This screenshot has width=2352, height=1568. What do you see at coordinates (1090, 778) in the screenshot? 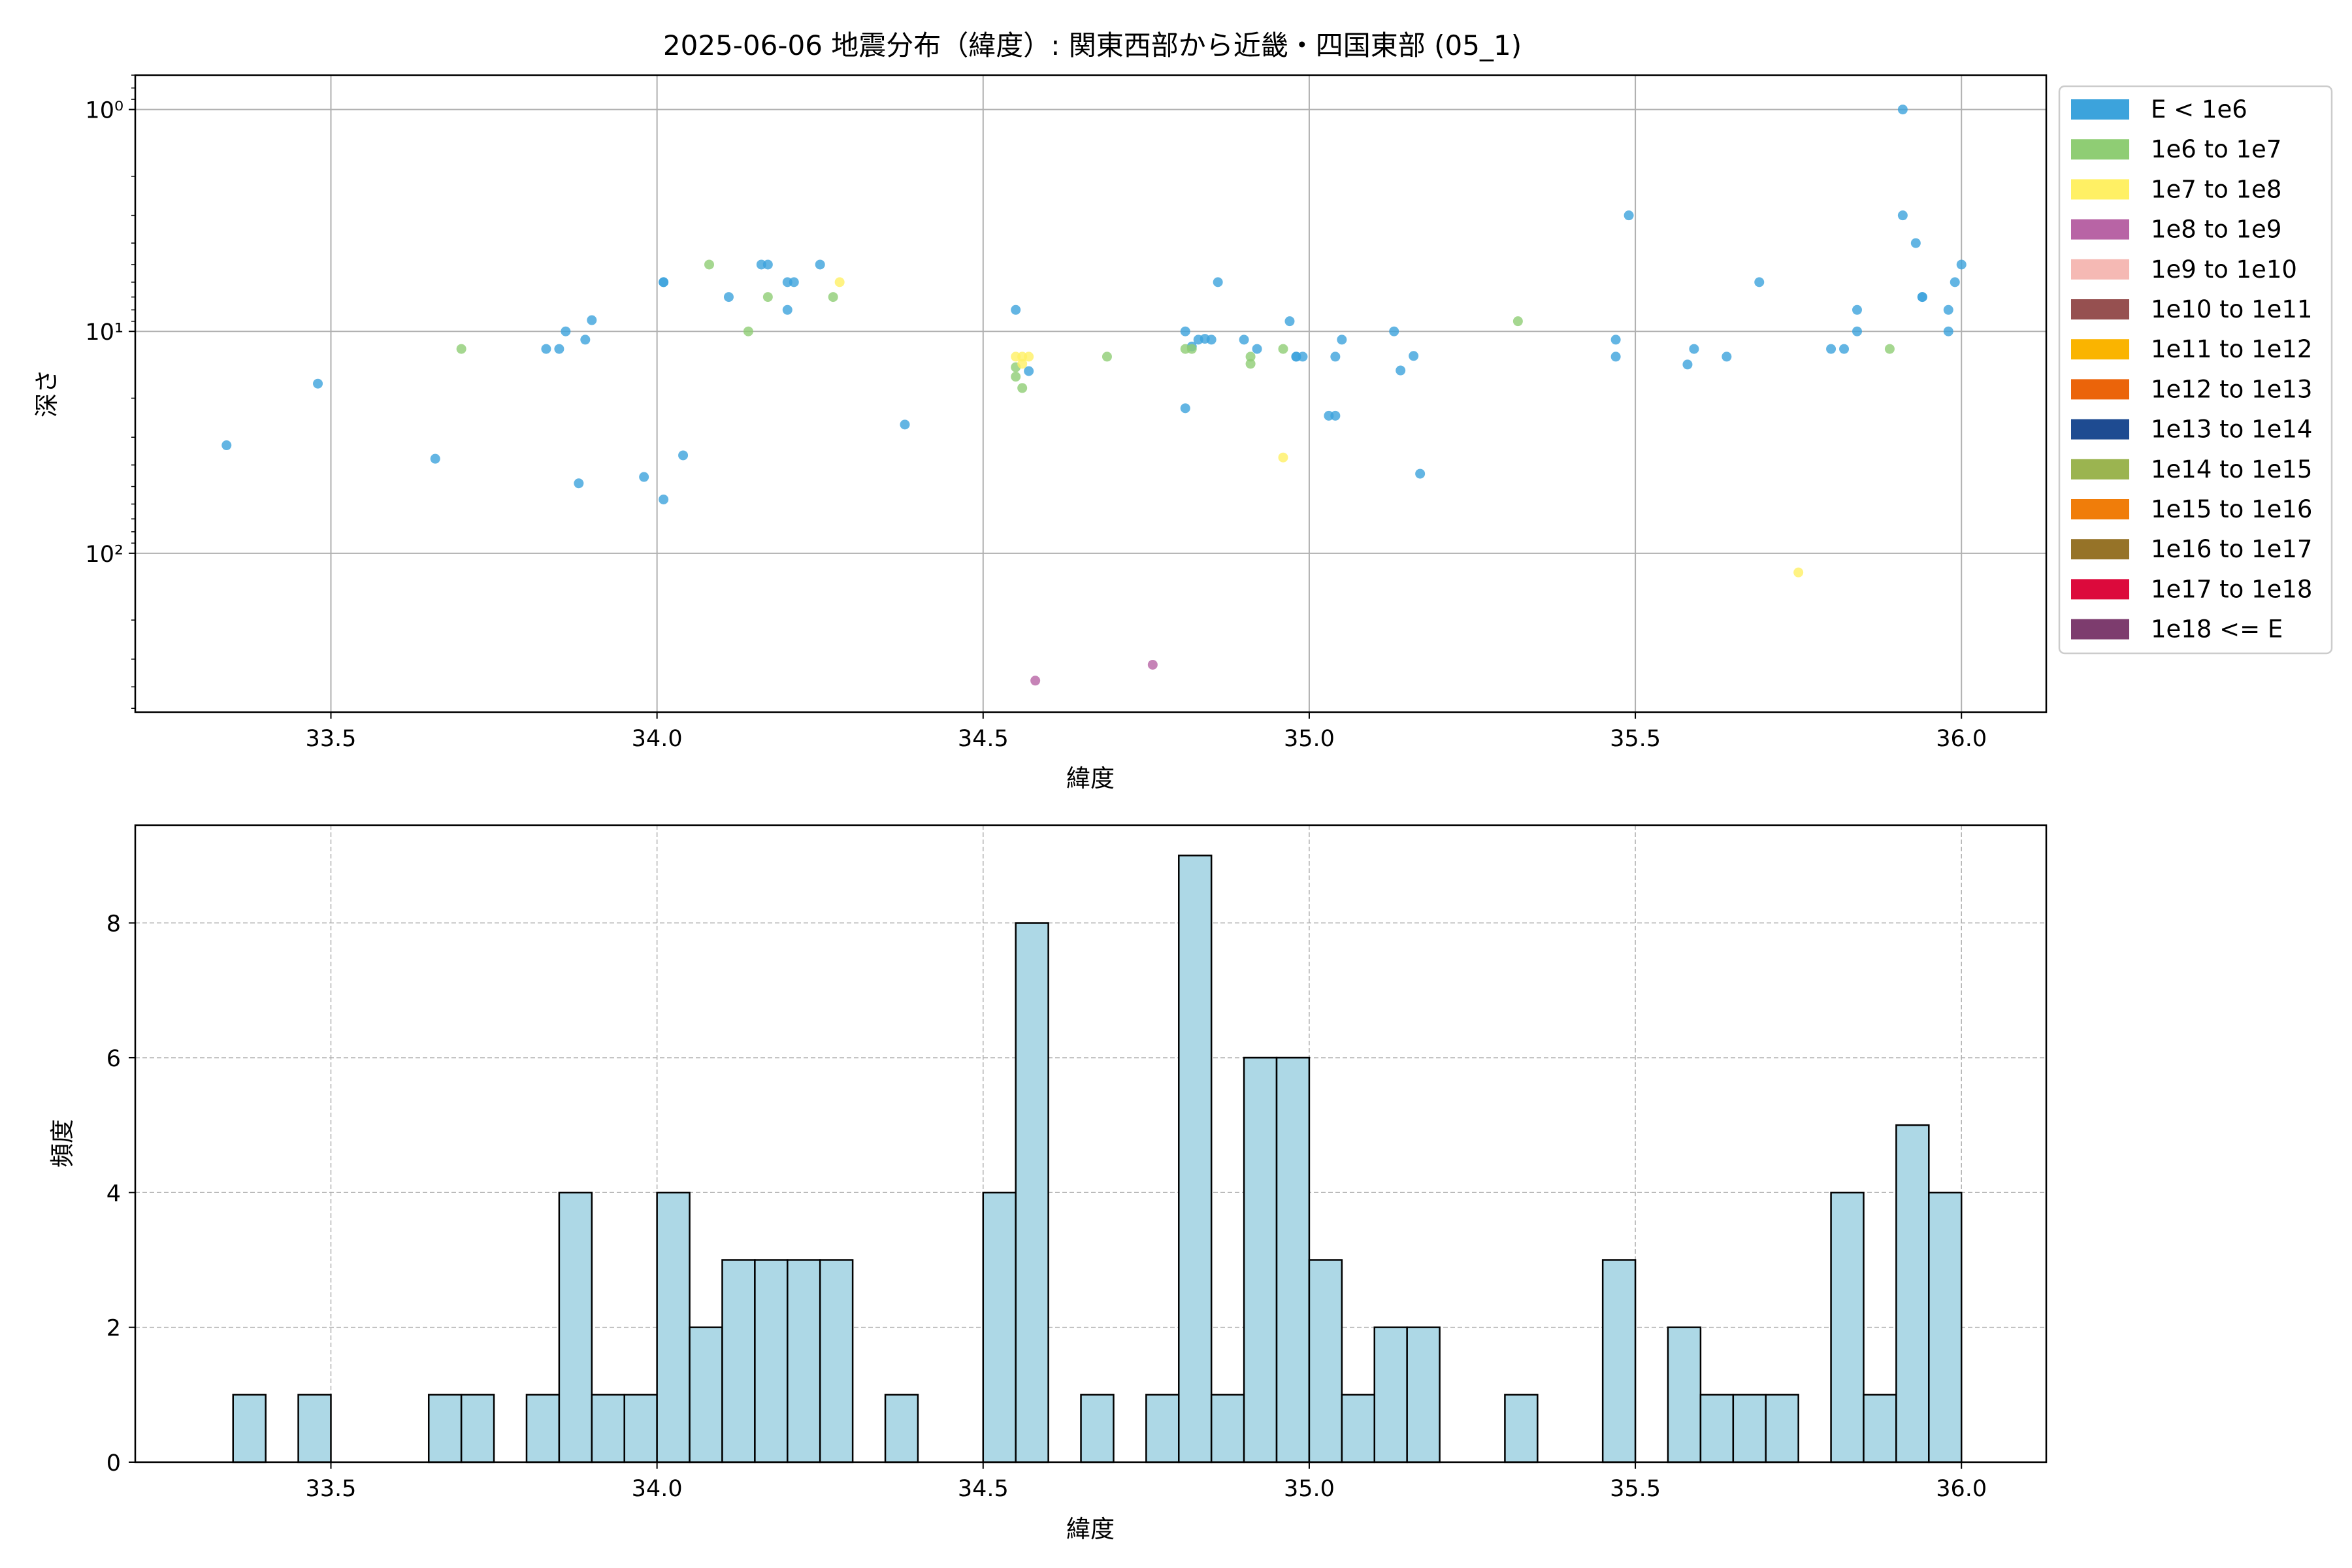
I see `scatter-x-axis-label: 緯度` at bounding box center [1090, 778].